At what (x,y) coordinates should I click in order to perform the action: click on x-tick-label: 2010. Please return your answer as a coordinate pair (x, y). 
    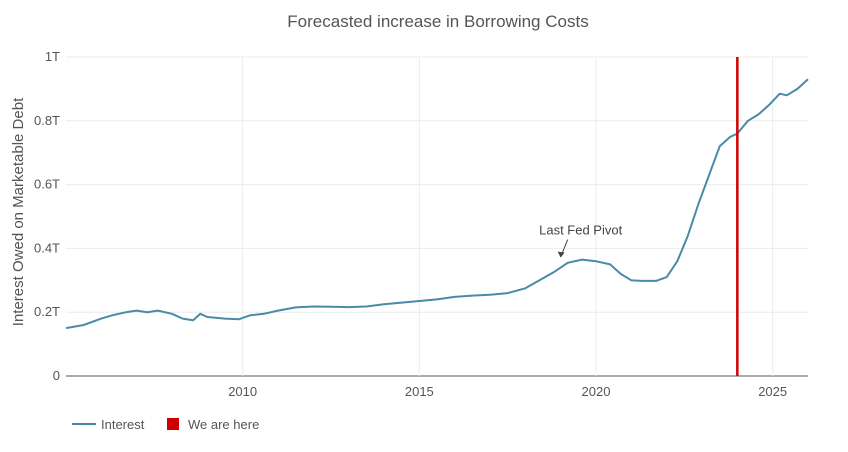
    Looking at the image, I should click on (242, 391).